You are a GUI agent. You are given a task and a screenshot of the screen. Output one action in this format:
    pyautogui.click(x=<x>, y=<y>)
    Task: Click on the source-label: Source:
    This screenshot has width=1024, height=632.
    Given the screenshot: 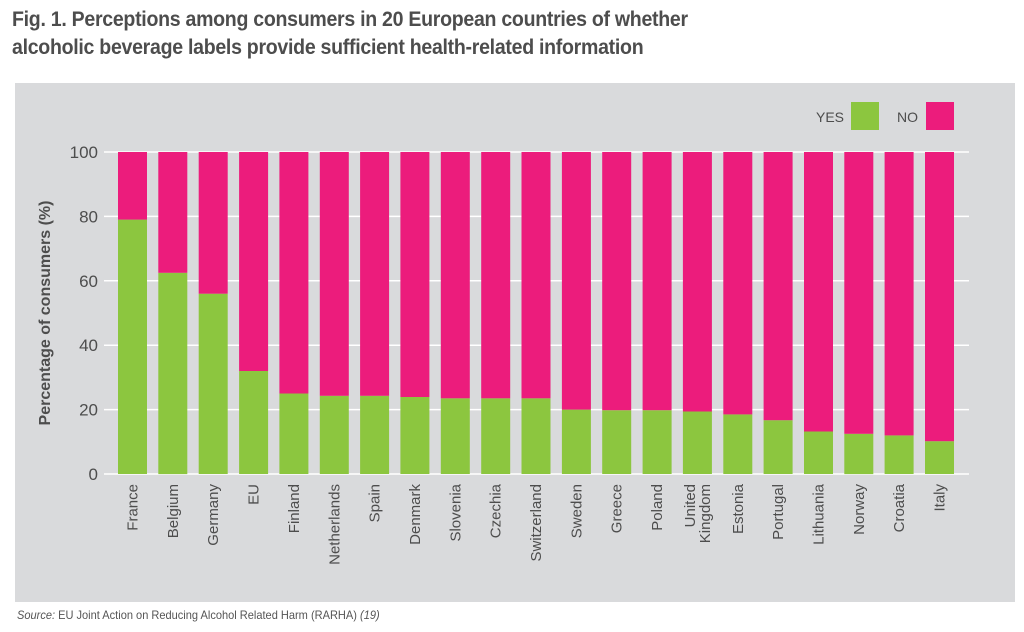 What is the action you would take?
    pyautogui.click(x=36, y=615)
    